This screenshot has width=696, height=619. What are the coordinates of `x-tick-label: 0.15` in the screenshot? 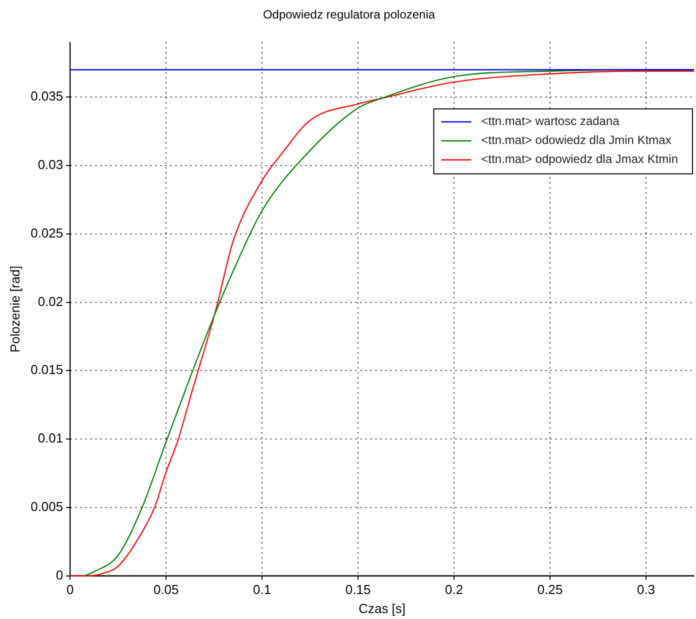 It's located at (358, 590).